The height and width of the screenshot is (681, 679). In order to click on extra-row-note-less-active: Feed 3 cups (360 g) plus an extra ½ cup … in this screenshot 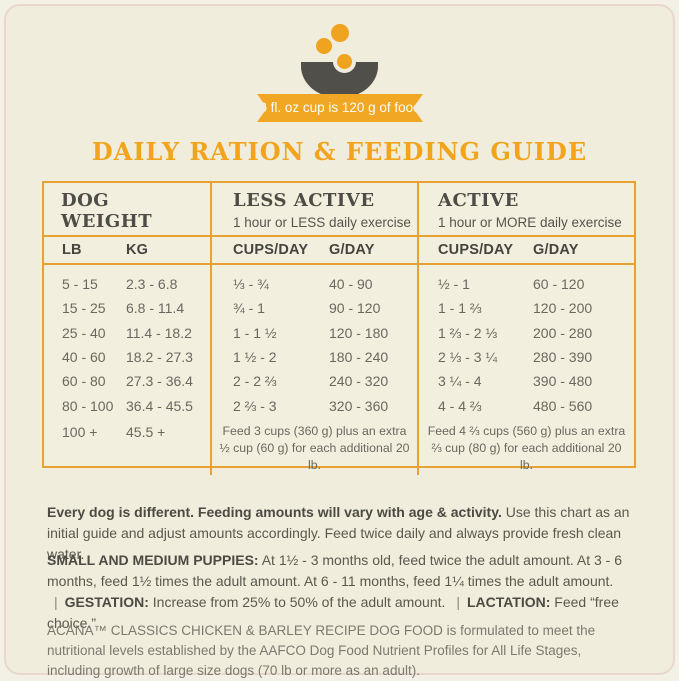, I will do `click(314, 446)`.